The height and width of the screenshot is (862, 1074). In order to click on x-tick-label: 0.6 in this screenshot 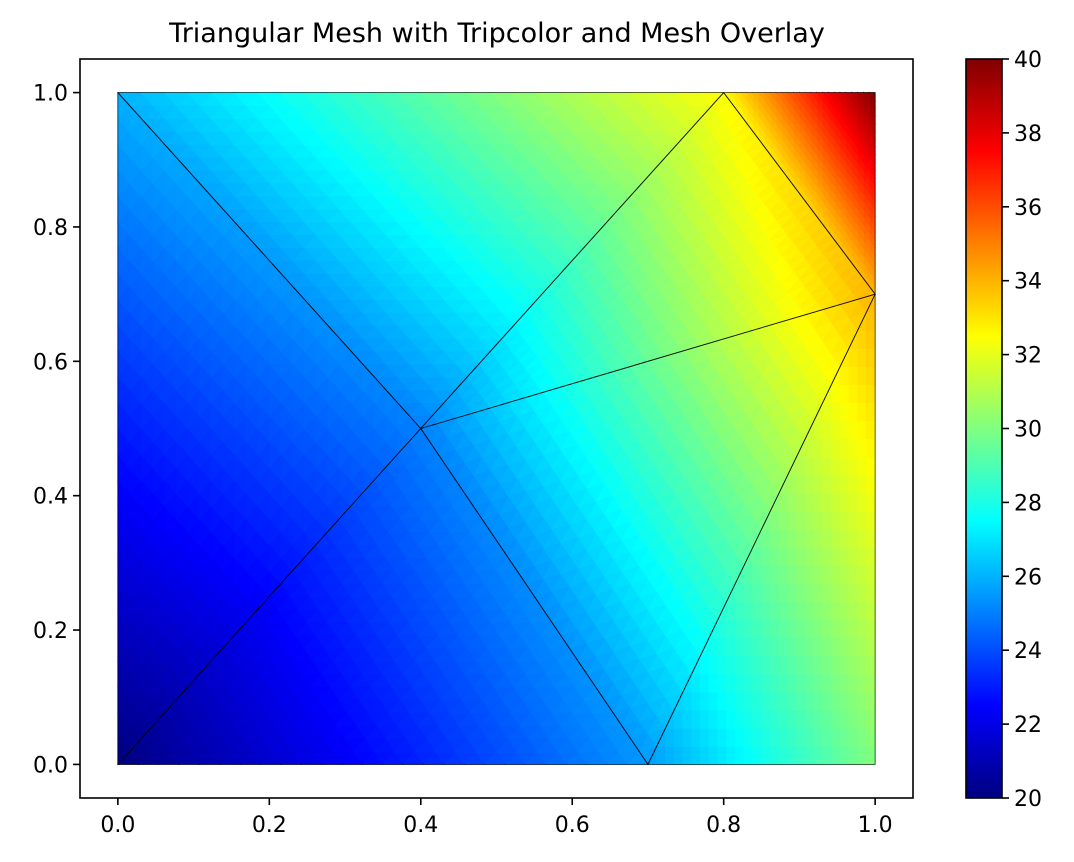, I will do `click(572, 825)`.